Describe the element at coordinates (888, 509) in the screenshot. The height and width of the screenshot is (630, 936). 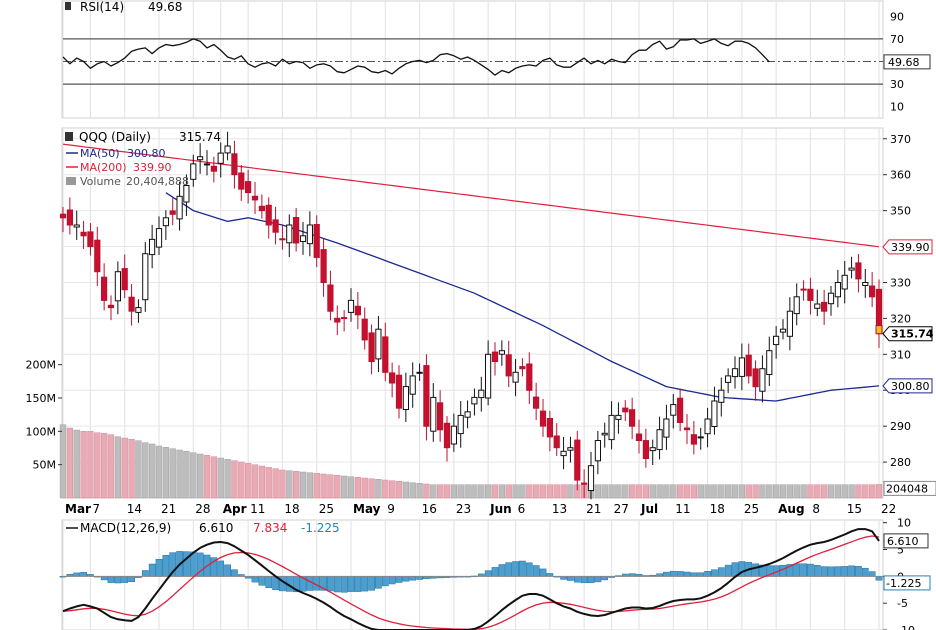
I see `x-axis-label: 22` at that location.